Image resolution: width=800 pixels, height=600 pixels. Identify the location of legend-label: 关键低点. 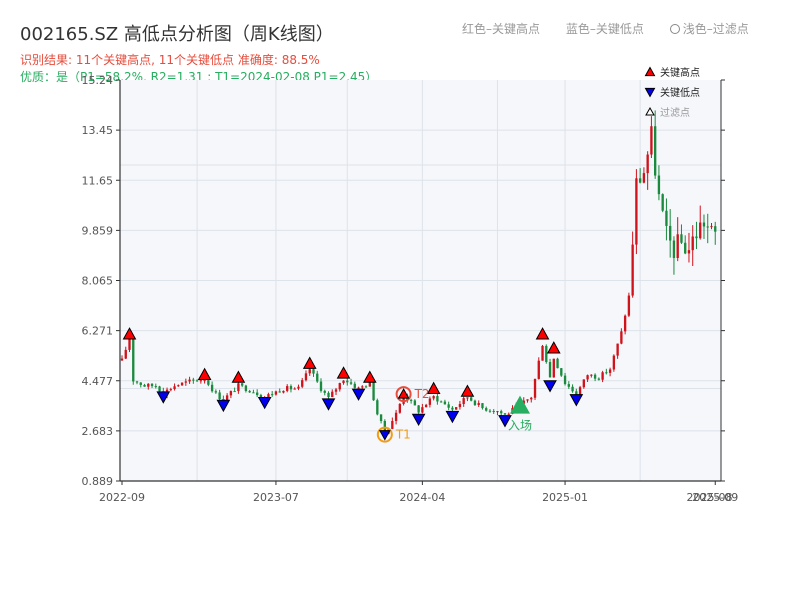
(680, 92).